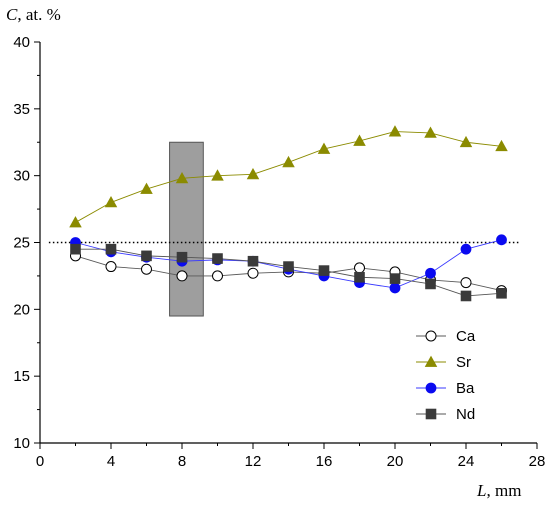  Describe the element at coordinates (324, 461) in the screenshot. I see `x-tick-label: 16` at that location.